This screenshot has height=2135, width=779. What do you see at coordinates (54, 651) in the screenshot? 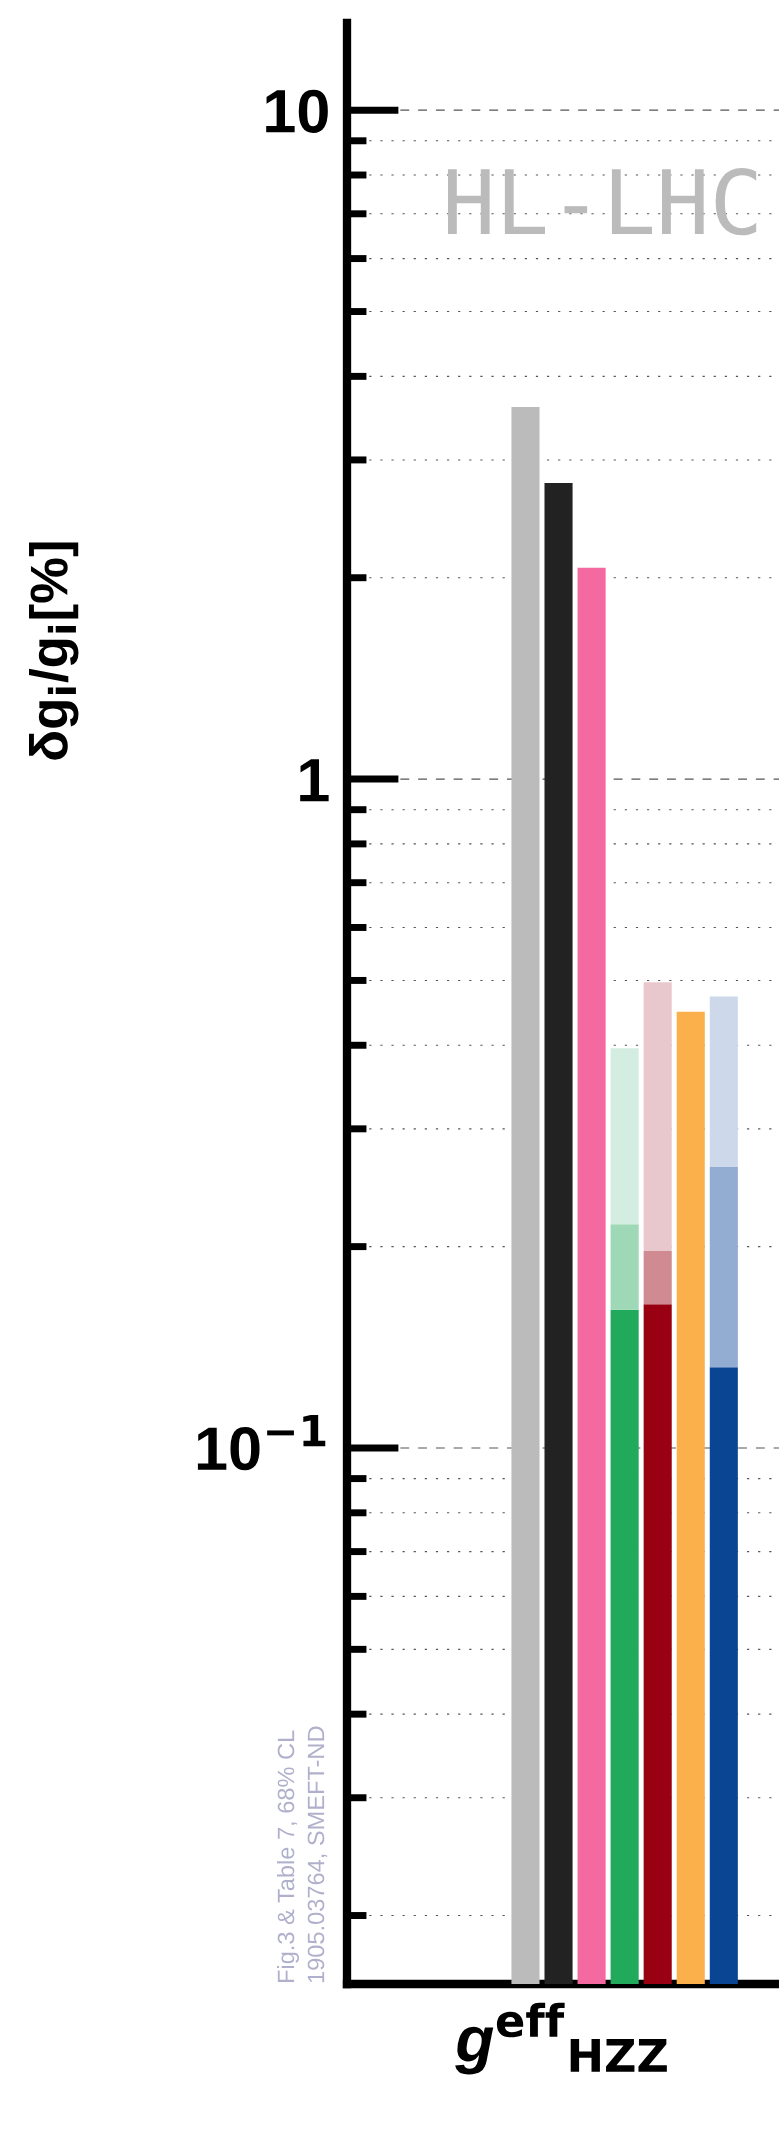
I see `y-axis-title: δg$_{i}$/g$_{i}$[%]` at bounding box center [54, 651].